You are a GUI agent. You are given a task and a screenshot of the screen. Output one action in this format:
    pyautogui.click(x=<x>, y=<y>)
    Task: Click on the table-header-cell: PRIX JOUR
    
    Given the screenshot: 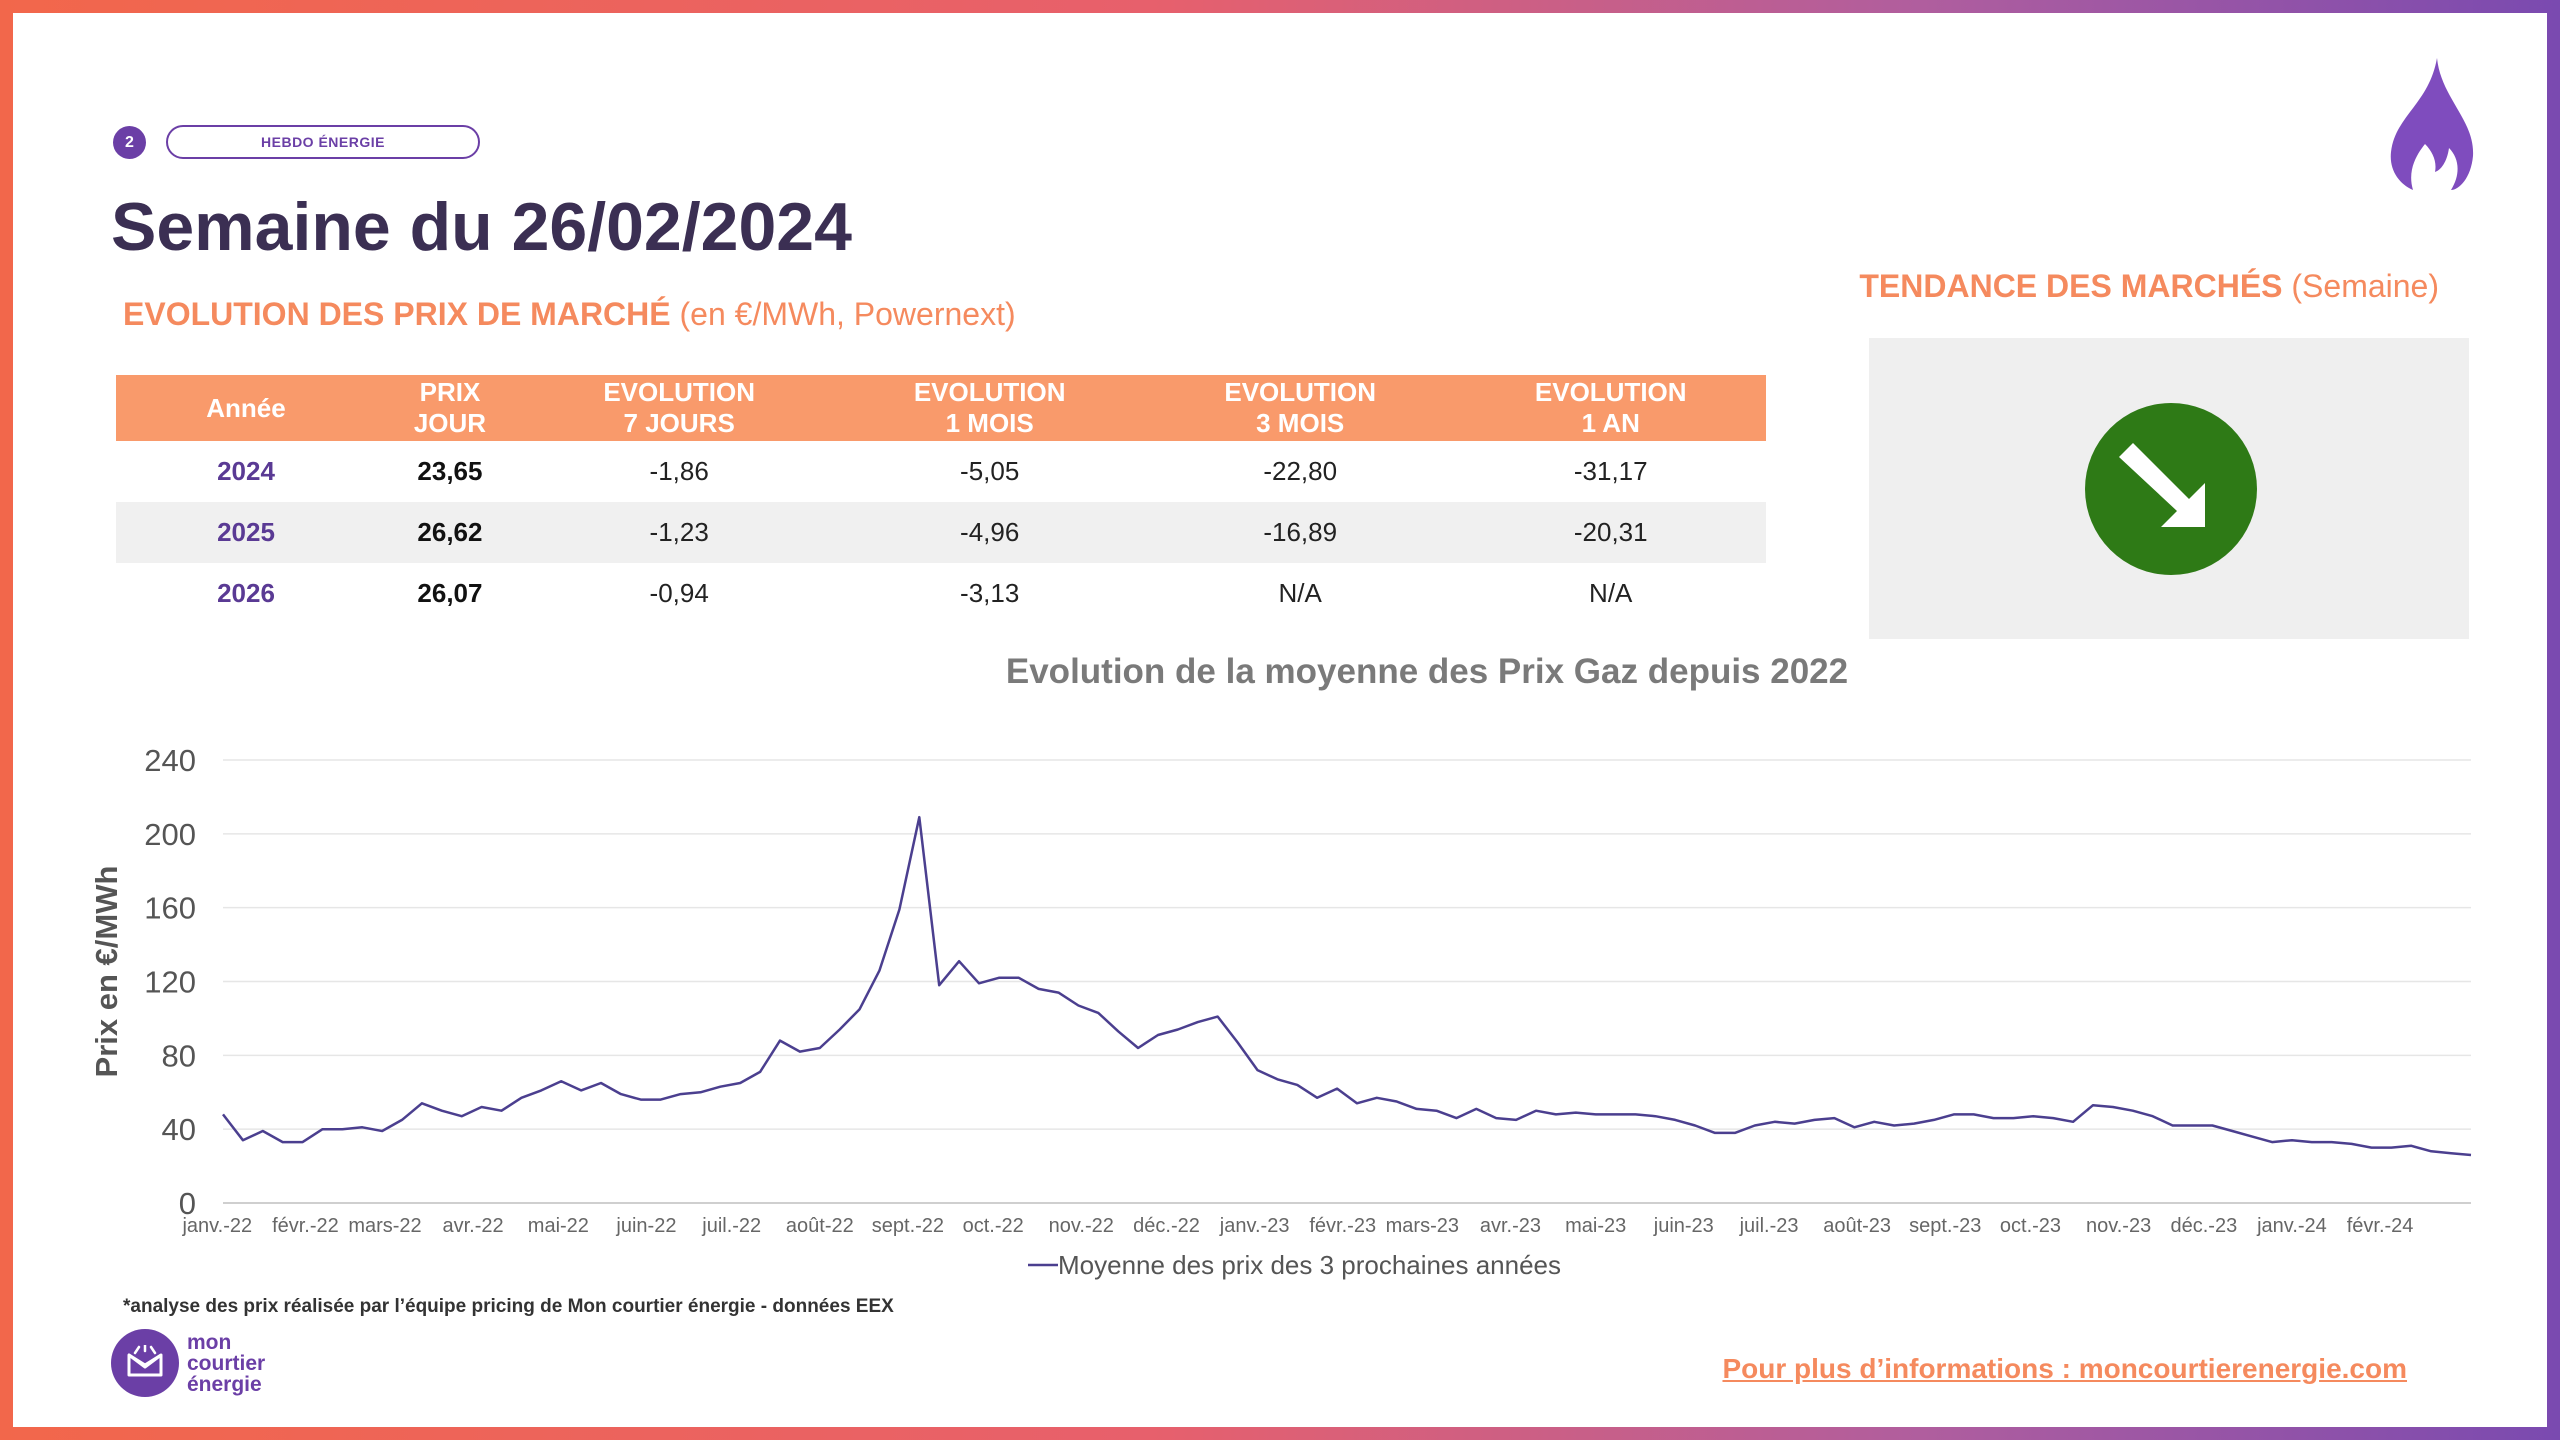 What is the action you would take?
    pyautogui.click(x=450, y=408)
    